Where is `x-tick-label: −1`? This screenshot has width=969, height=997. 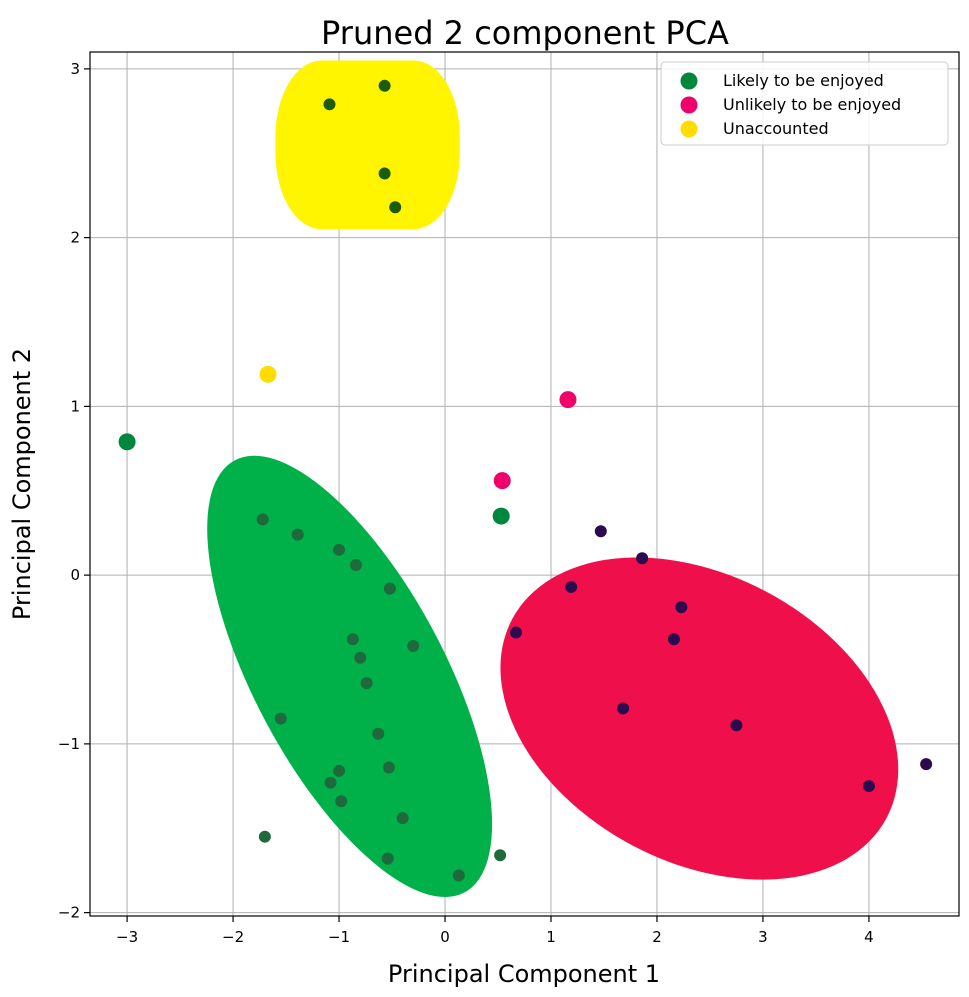
x-tick-label: −1 is located at coordinates (339, 937).